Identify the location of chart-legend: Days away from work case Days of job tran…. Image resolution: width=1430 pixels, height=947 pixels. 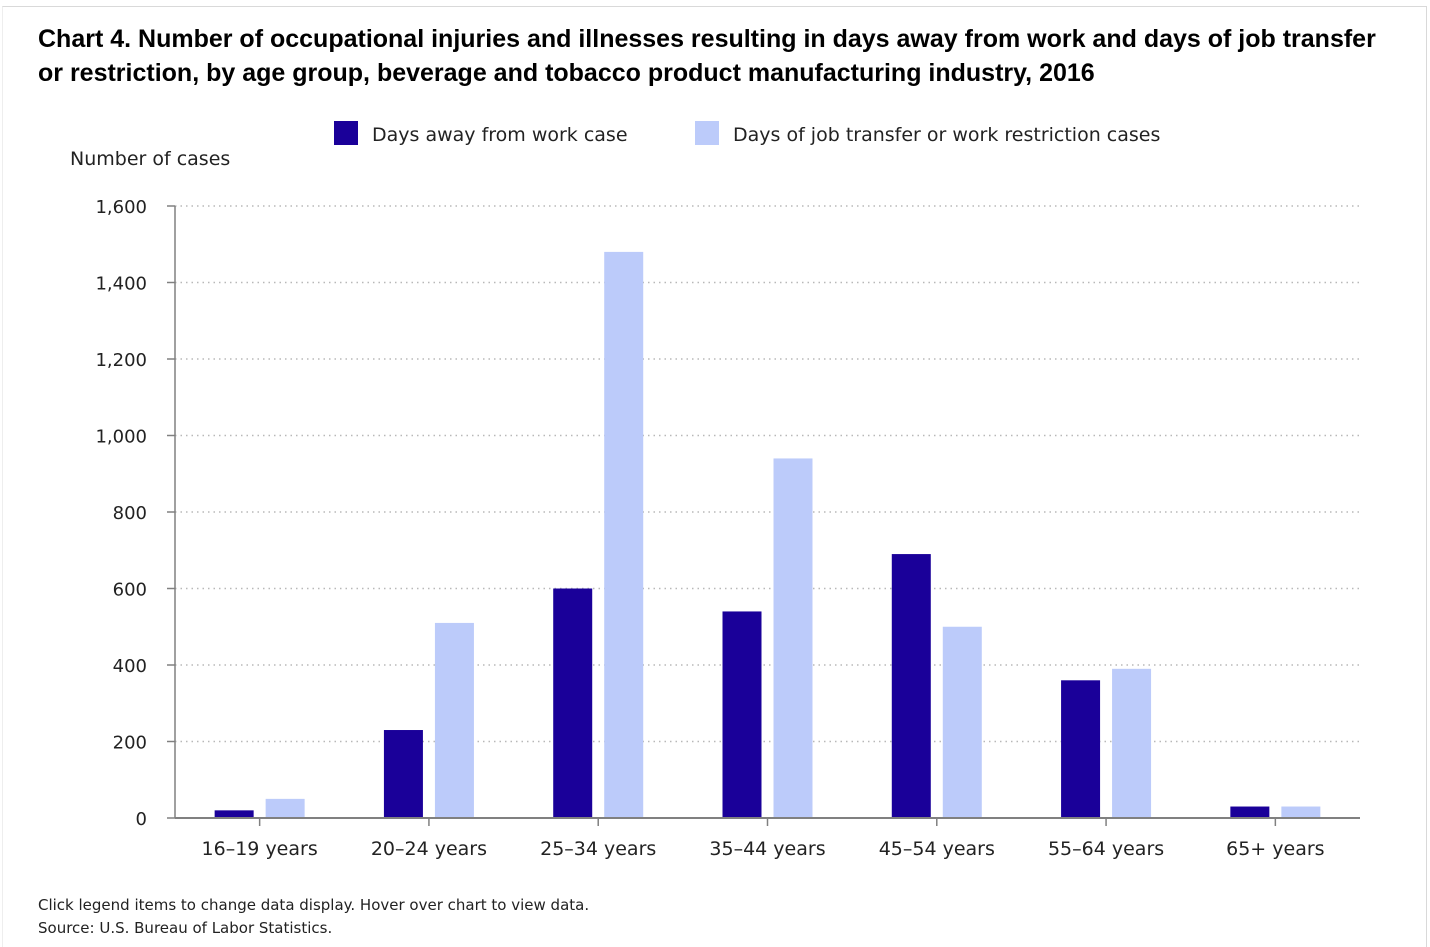
(747, 133).